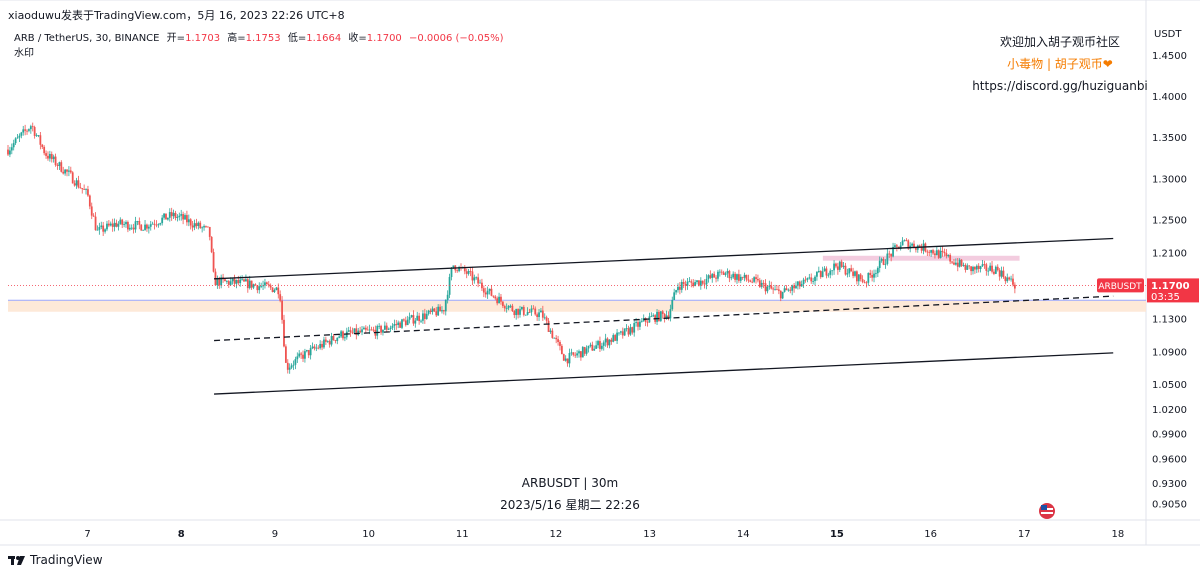 Image resolution: width=1200 pixels, height=574 pixels. What do you see at coordinates (1169, 435) in the screenshot?
I see `y-tick-label: 0.9900` at bounding box center [1169, 435].